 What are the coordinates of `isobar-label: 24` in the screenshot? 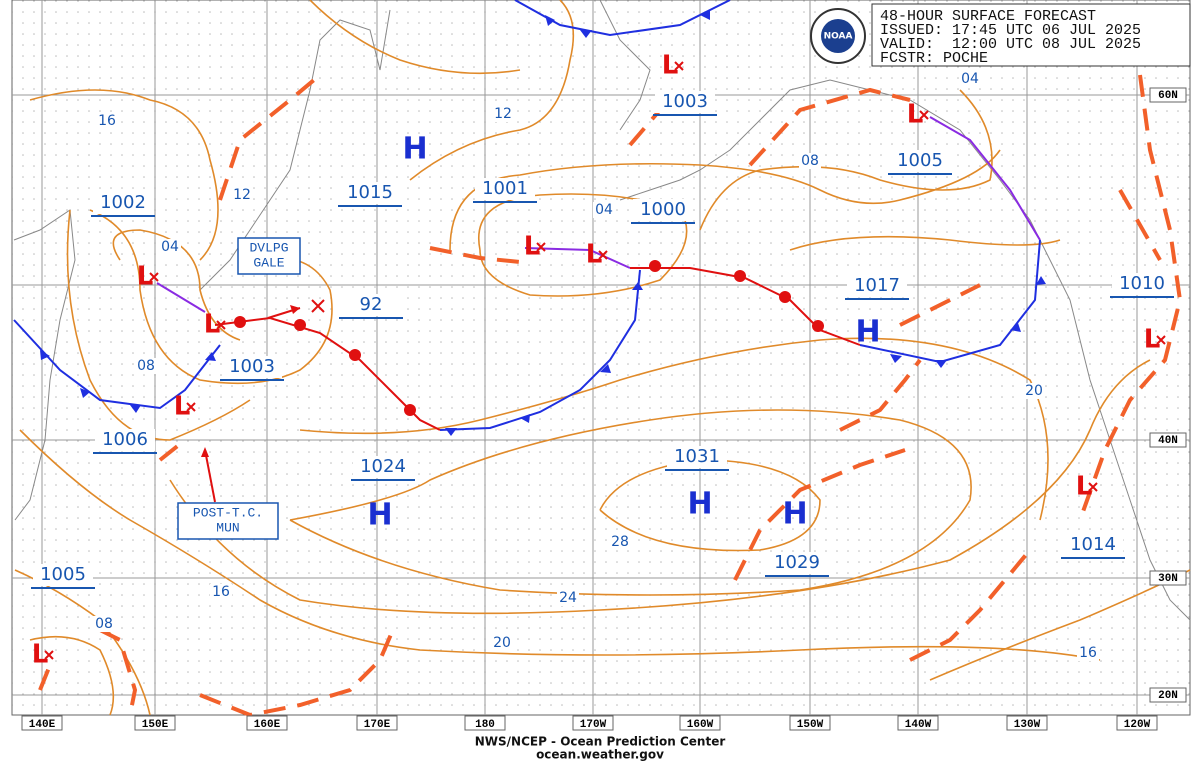 It's located at (568, 598).